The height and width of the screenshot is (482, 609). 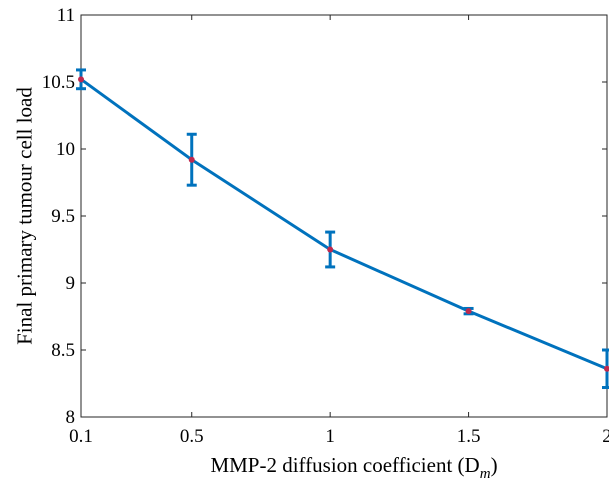 What do you see at coordinates (605, 436) in the screenshot?
I see `x-tick-label: 2` at bounding box center [605, 436].